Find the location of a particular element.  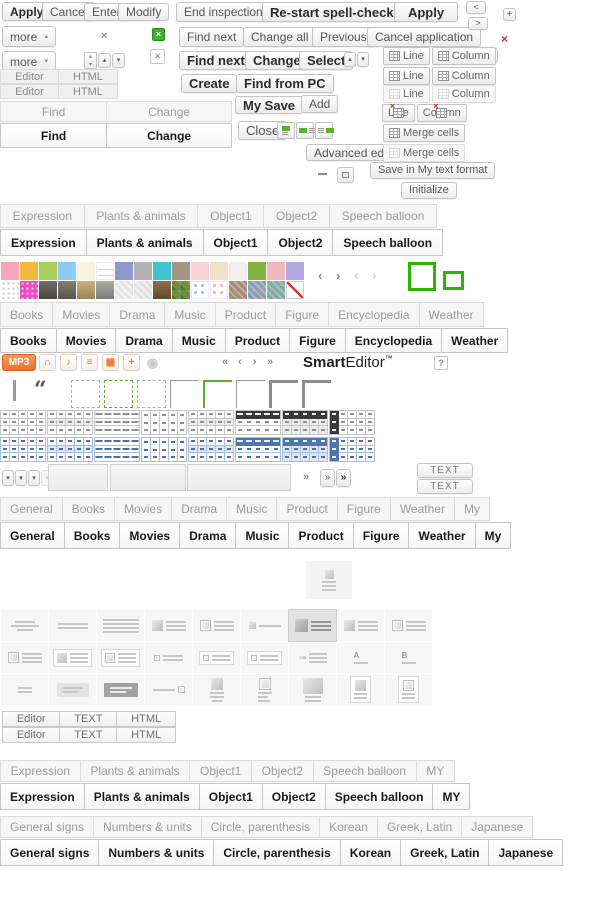

step-up-button: ▴ is located at coordinates (104, 60).